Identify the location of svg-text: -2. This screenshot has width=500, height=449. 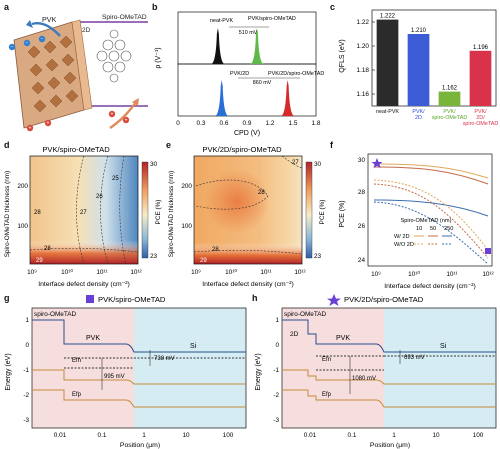
(276, 395).